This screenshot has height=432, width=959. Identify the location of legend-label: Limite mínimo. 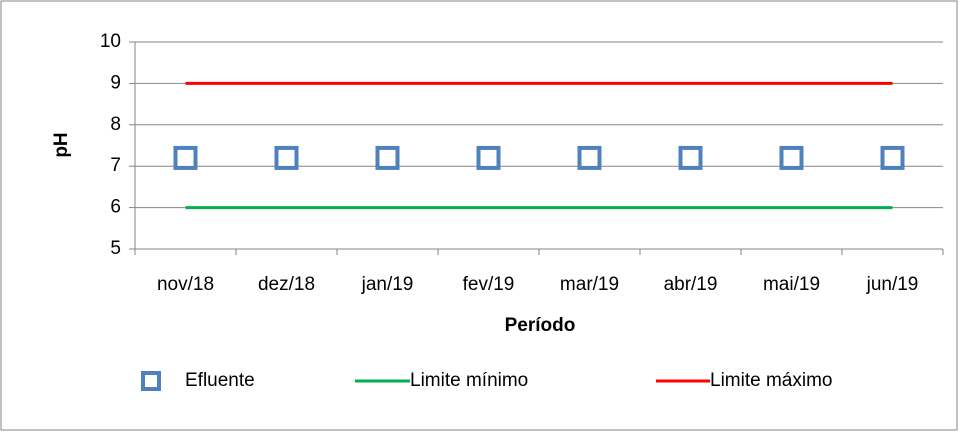
(469, 380).